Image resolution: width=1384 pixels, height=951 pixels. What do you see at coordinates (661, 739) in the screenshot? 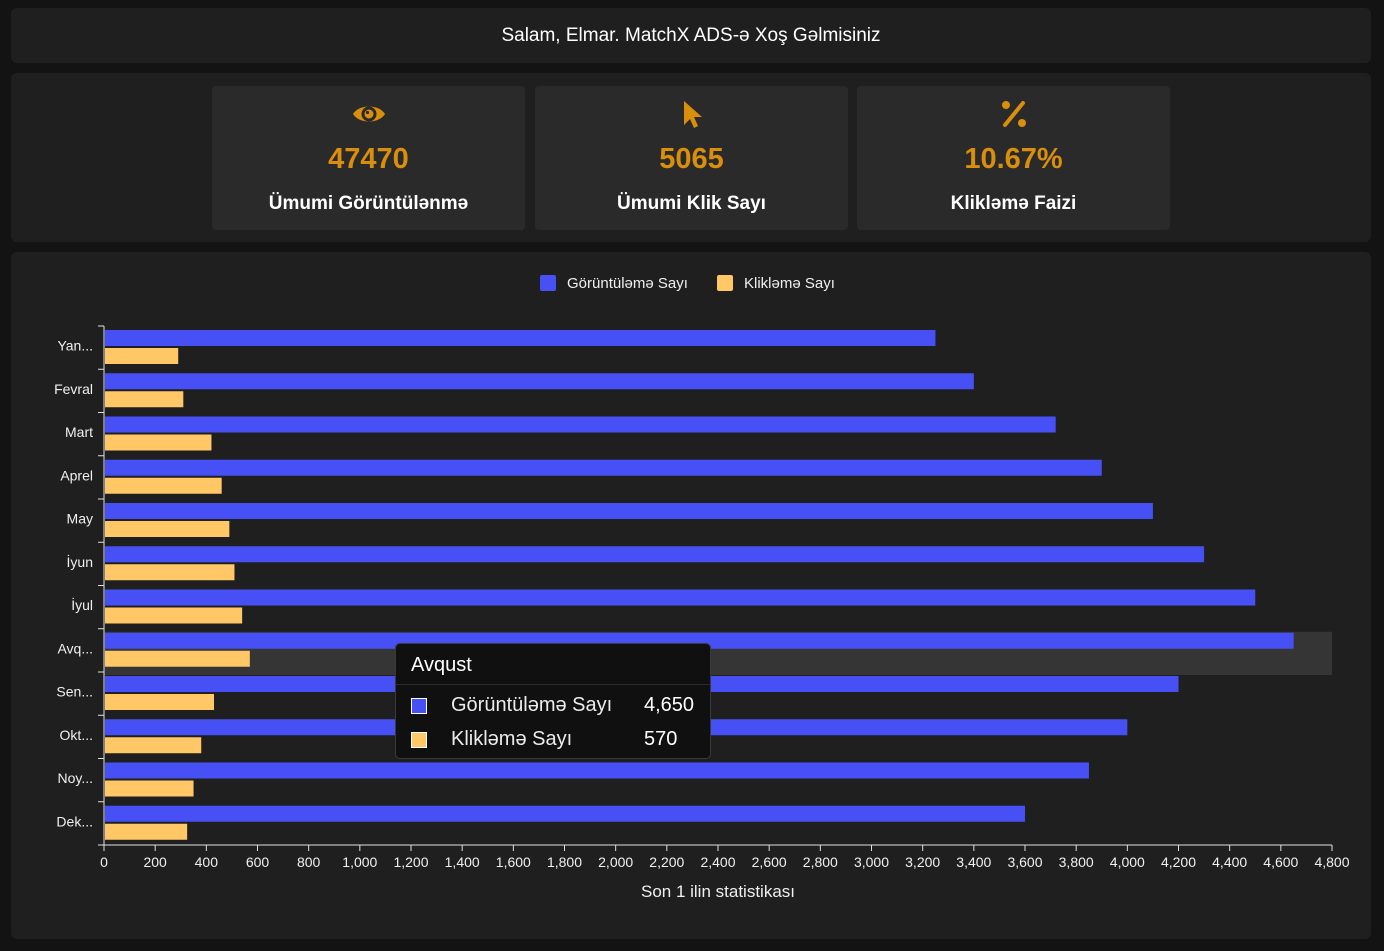
I see `tooltip-value-clicks: 570` at bounding box center [661, 739].